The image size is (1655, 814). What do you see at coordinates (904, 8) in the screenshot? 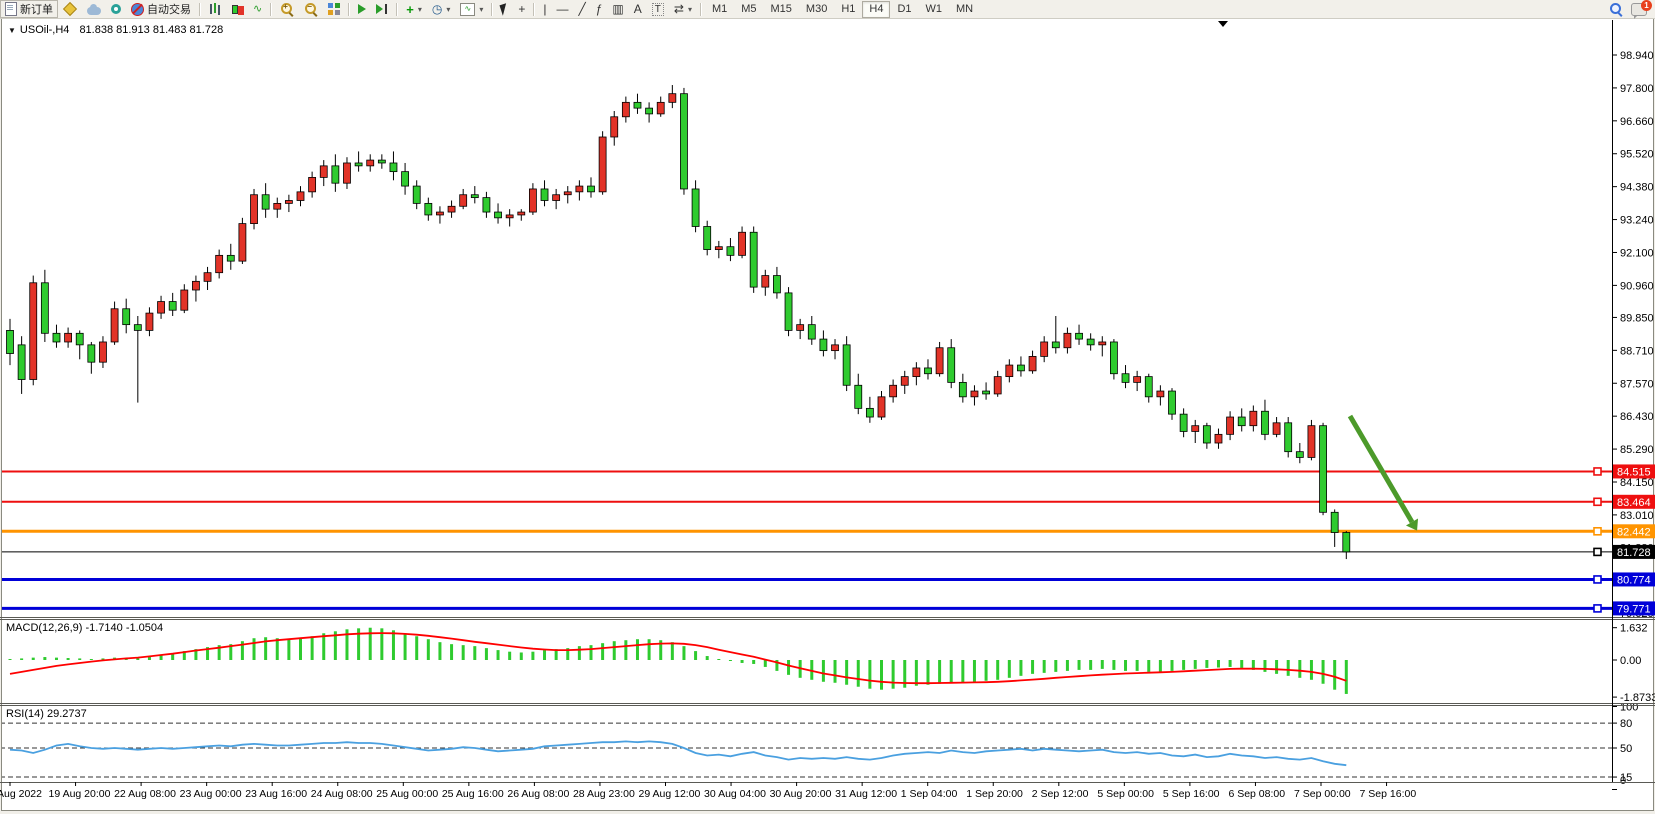
I see `timeframe-d1-button: D1` at bounding box center [904, 8].